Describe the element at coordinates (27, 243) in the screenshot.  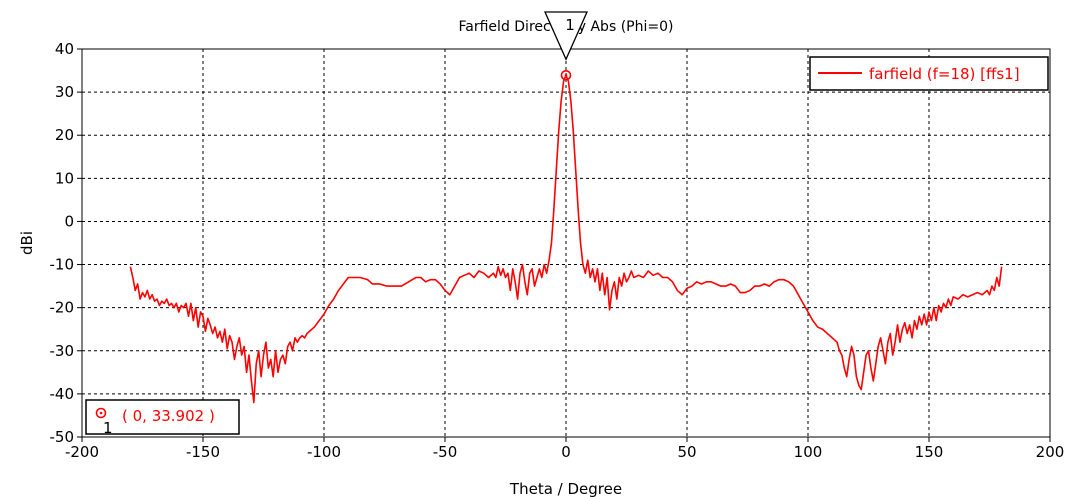
I see `y-axis-label: dBi` at that location.